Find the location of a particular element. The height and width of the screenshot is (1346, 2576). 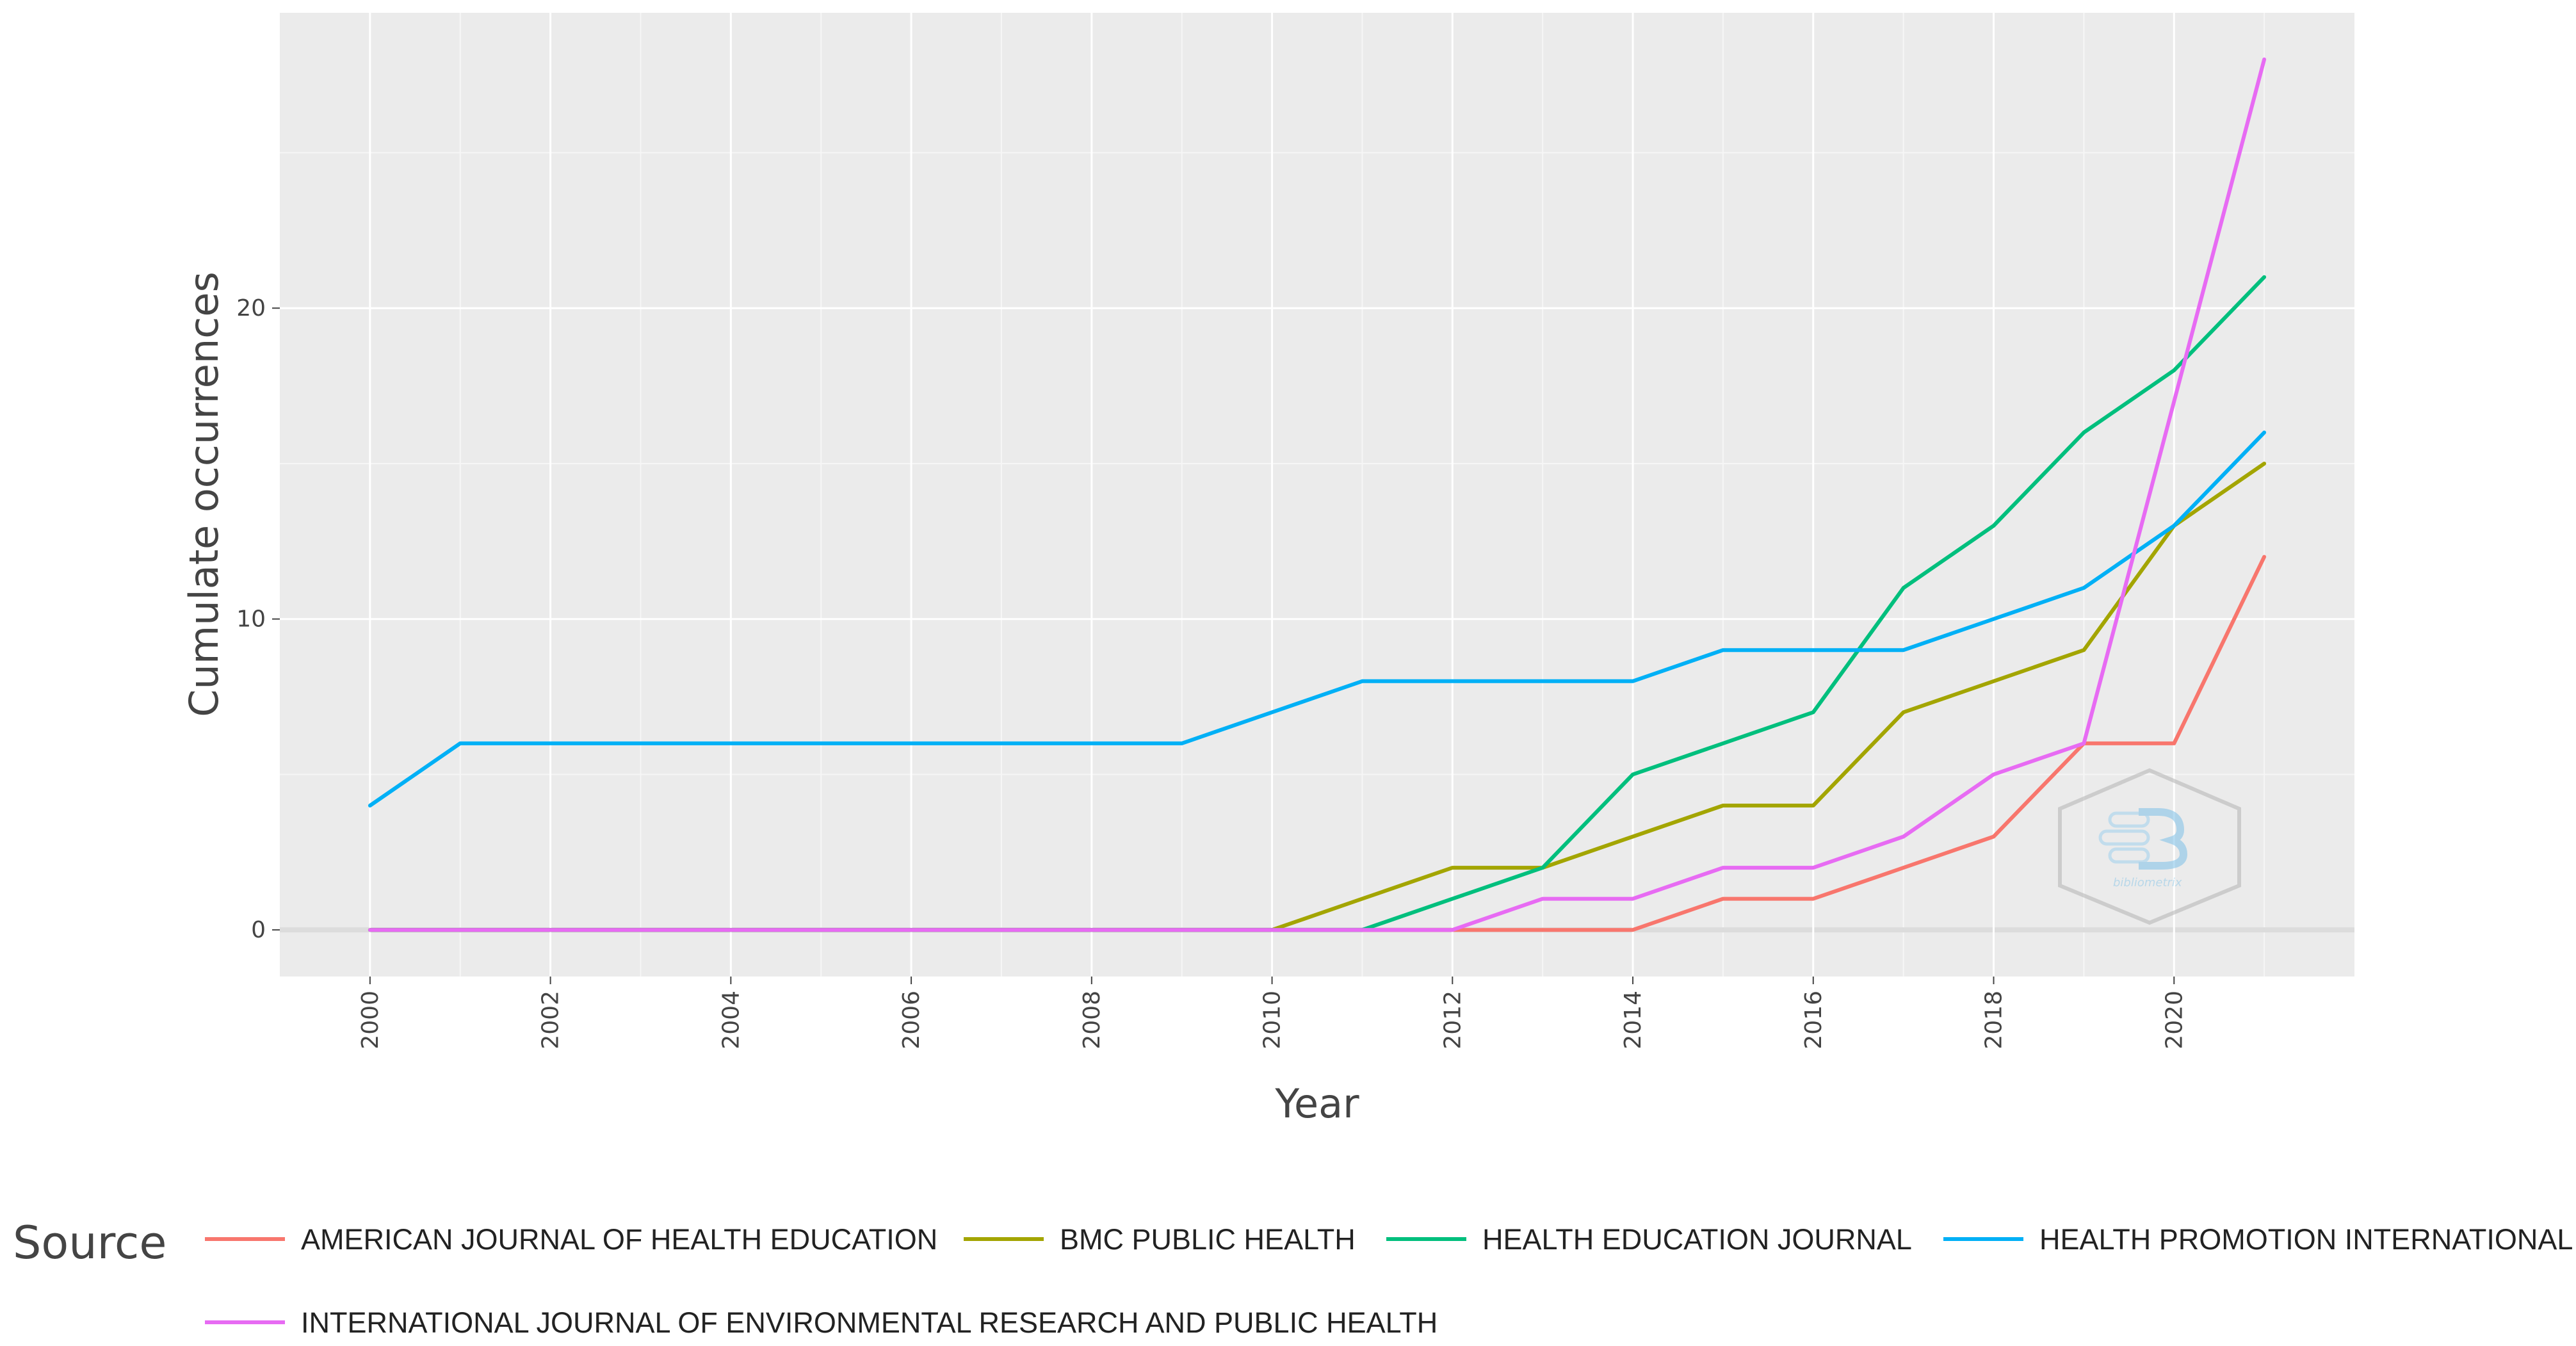

legend-label: HEALTH EDUCATION JOURNAL is located at coordinates (1697, 1240).